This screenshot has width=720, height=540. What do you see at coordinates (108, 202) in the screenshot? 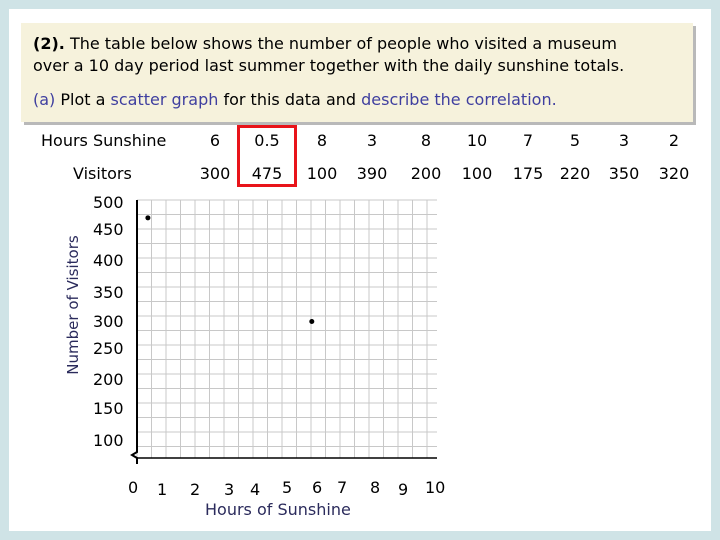
I see `y-tick-label: 500` at bounding box center [108, 202].